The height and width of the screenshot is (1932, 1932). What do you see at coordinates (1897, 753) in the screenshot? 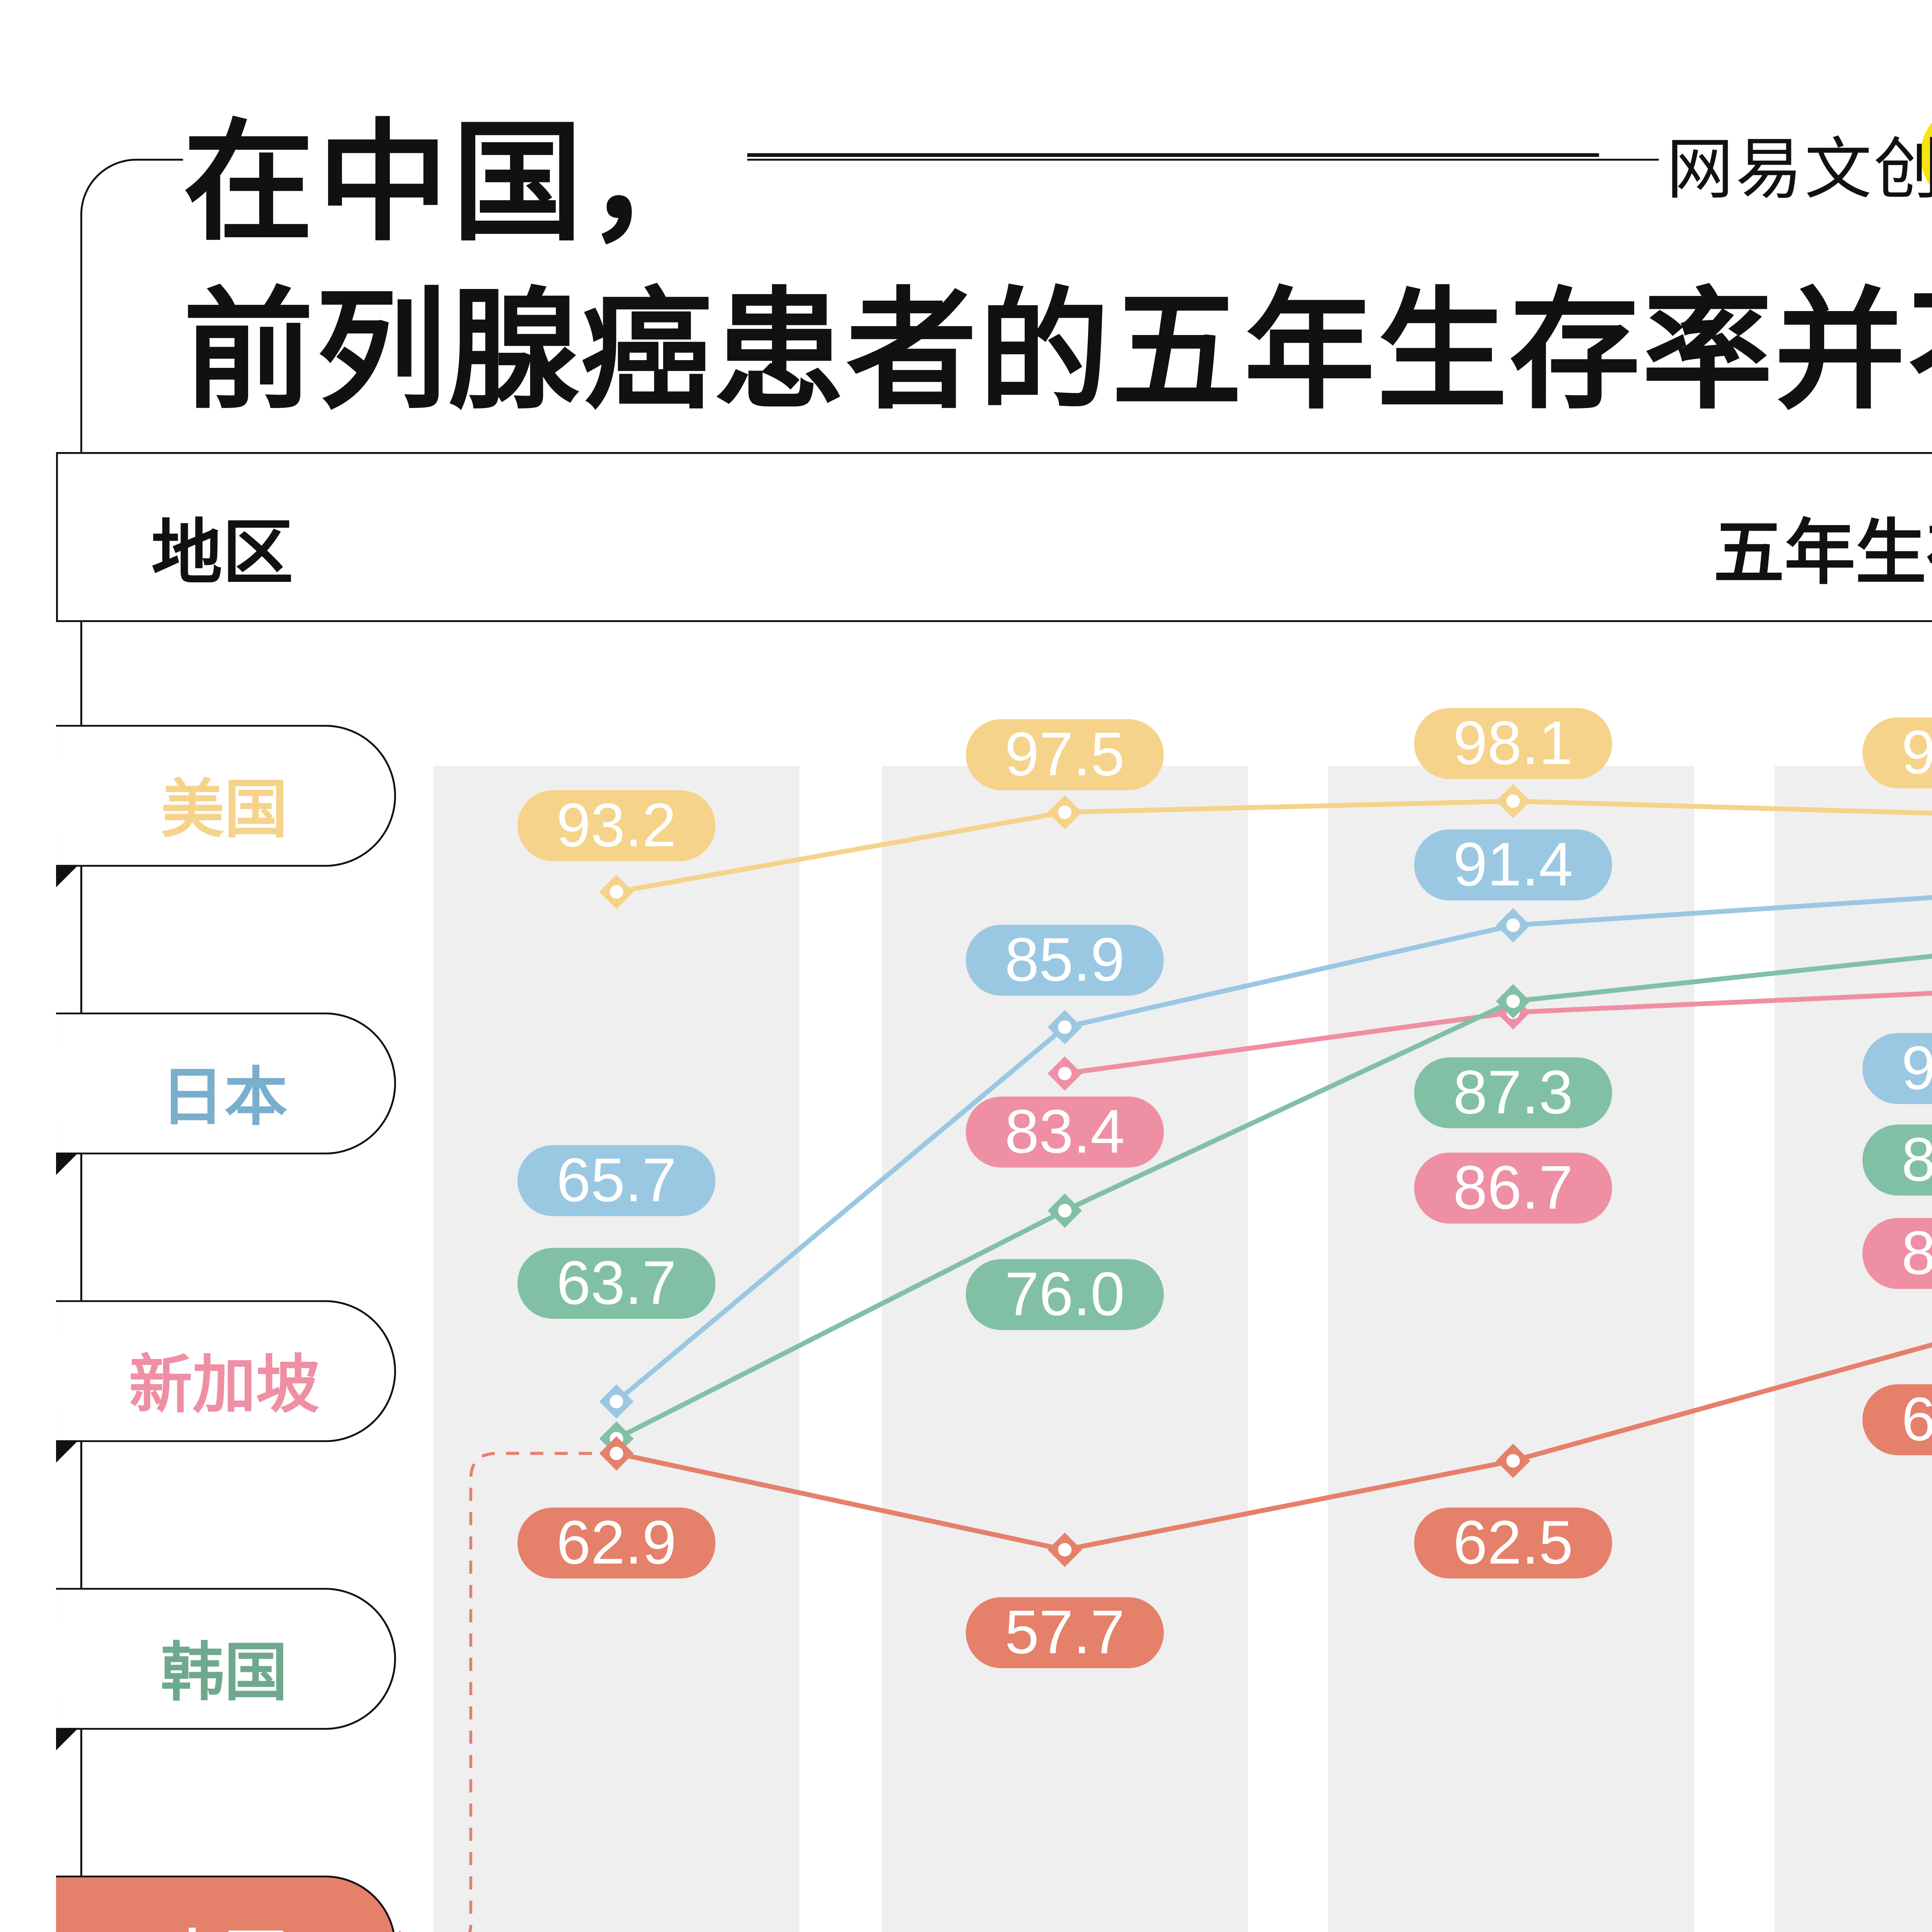
I see `data-label: 97.4` at bounding box center [1897, 753].